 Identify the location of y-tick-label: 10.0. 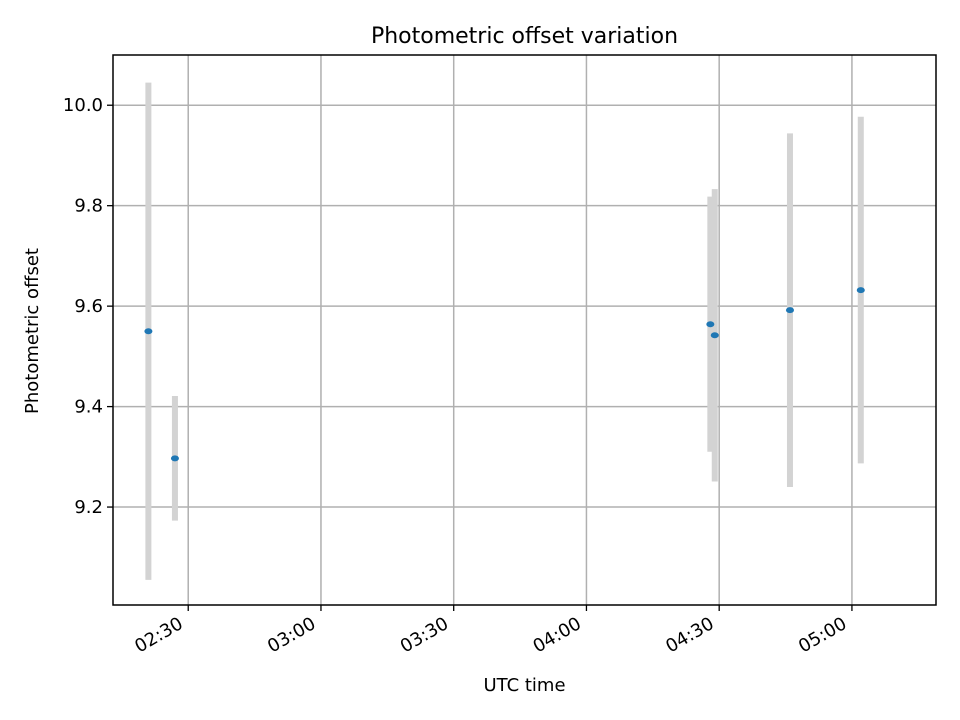
(83, 105).